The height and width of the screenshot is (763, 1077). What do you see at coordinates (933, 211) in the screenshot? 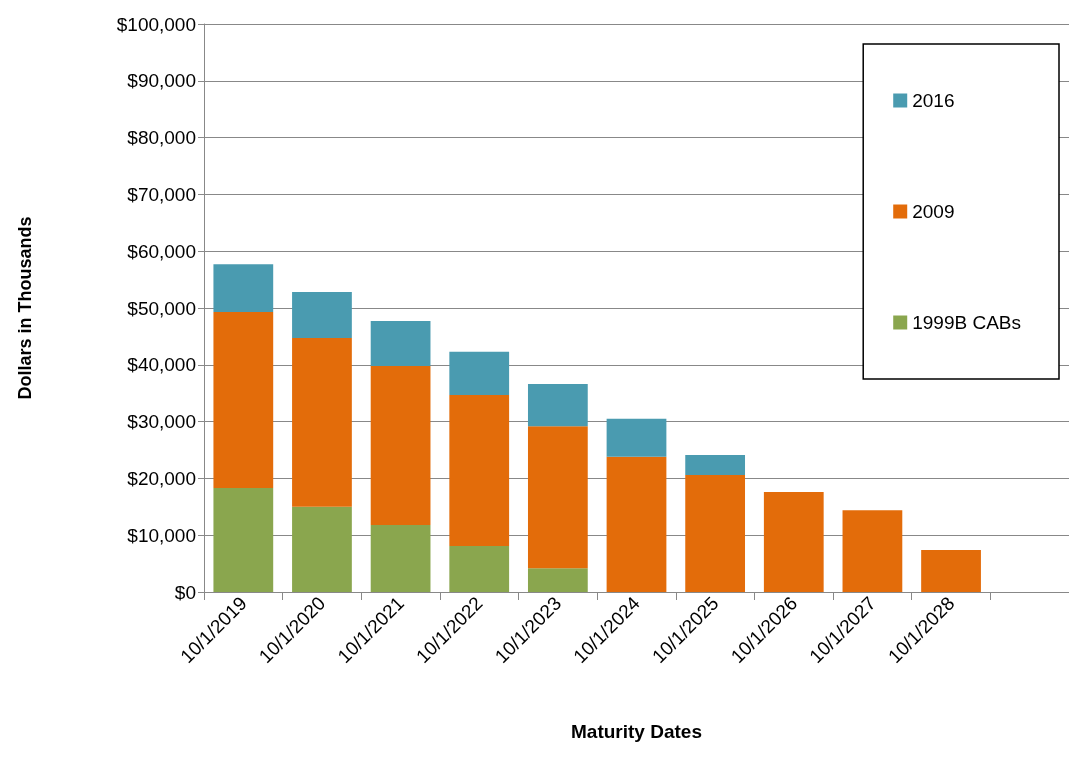
I see `legend-label: 2009` at bounding box center [933, 211].